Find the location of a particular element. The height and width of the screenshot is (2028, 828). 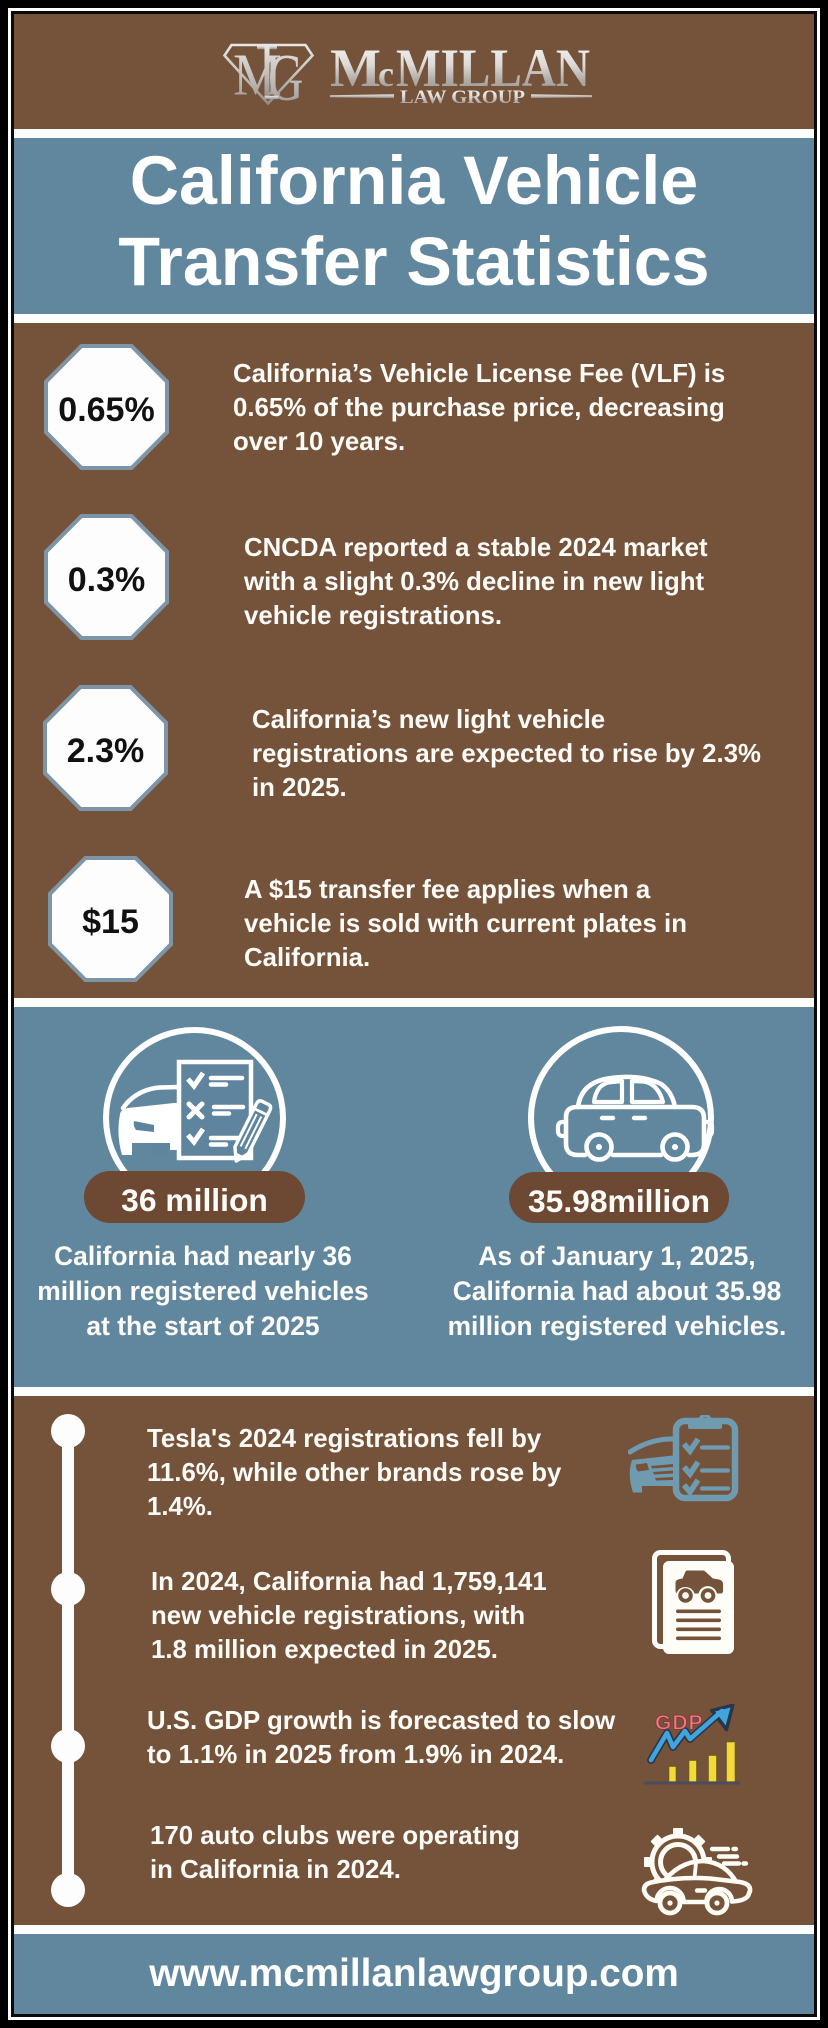

svg-text: G is located at coordinates (285, 78).